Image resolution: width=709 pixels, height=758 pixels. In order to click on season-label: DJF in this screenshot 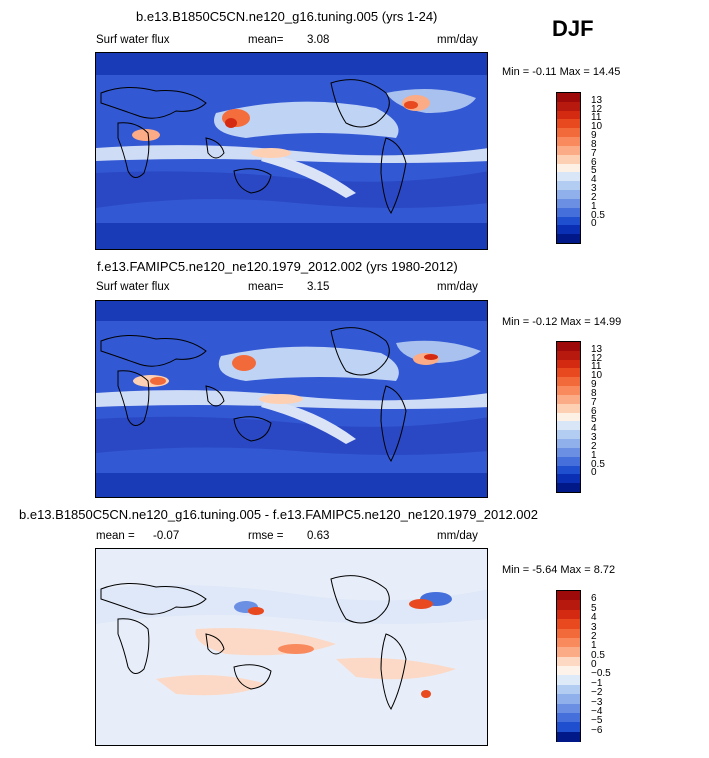, I will do `click(573, 28)`.